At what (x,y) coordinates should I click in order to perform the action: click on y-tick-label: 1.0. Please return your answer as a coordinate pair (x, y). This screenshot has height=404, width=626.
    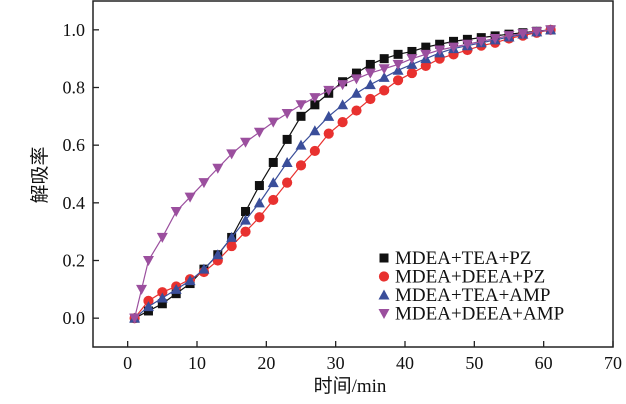
    Looking at the image, I should click on (74, 30).